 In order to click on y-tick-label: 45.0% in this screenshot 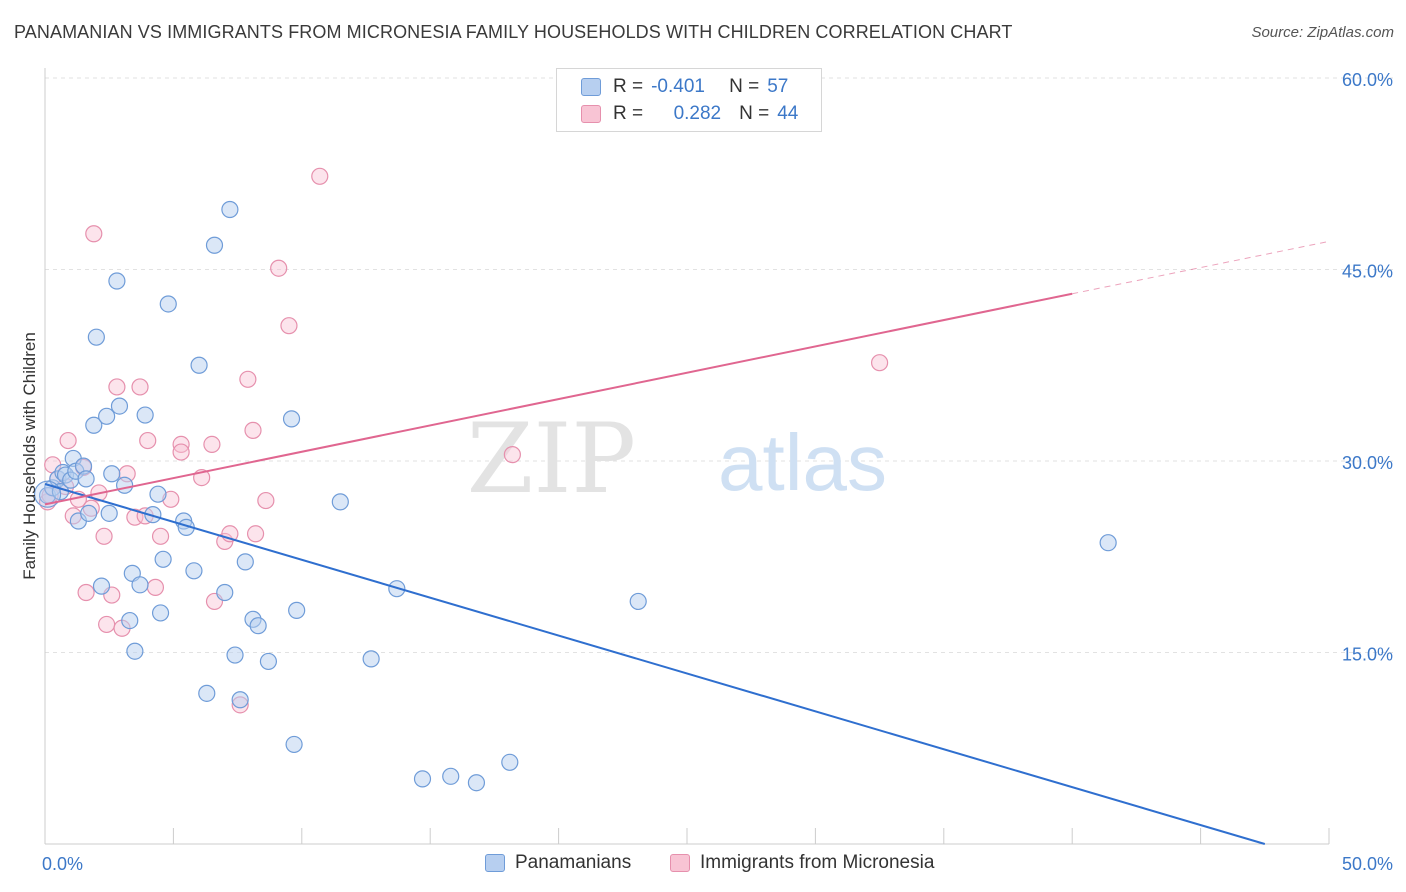, I will do `click(1367, 272)`.